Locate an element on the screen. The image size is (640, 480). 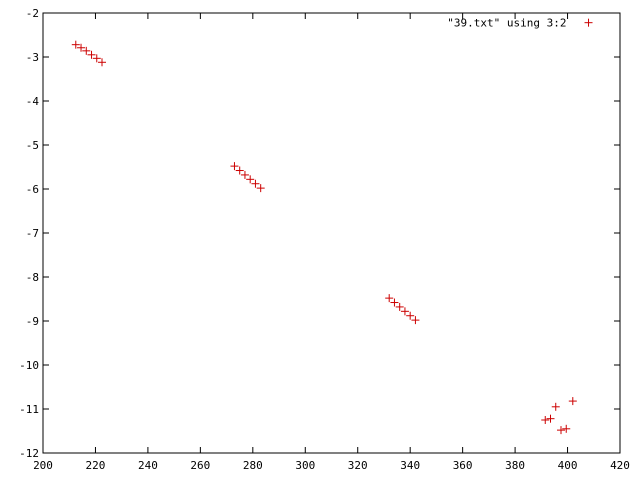
y-tick-label: -11 is located at coordinates (29, 409).